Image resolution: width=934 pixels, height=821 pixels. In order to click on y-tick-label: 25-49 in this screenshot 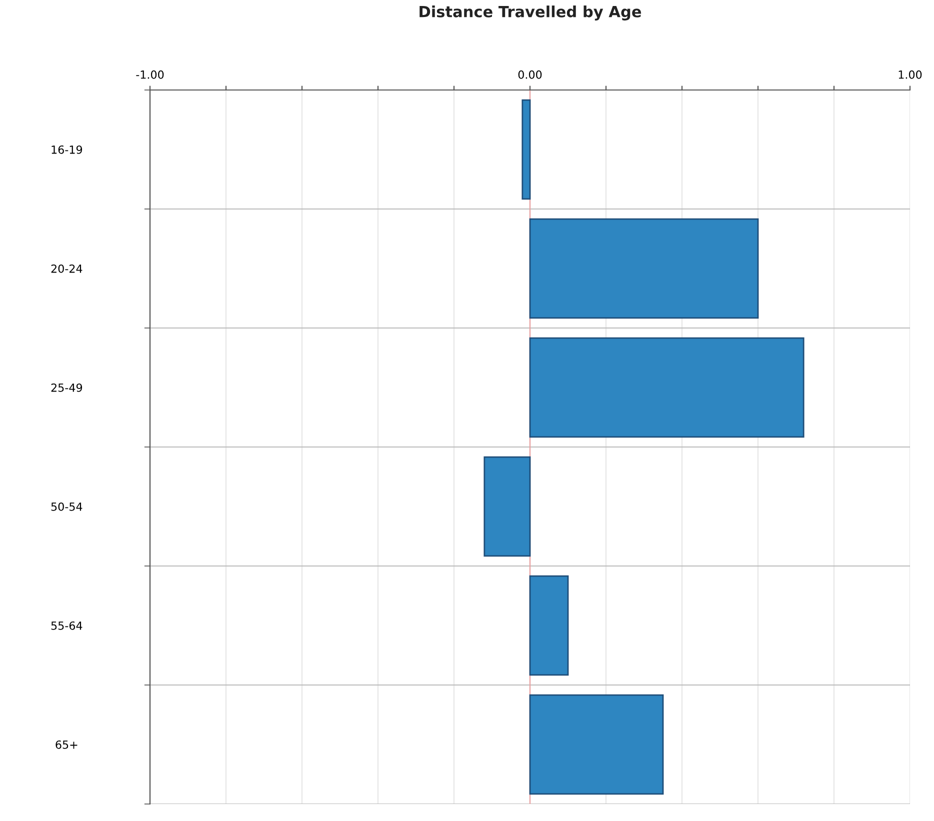, I will do `click(66, 387)`.